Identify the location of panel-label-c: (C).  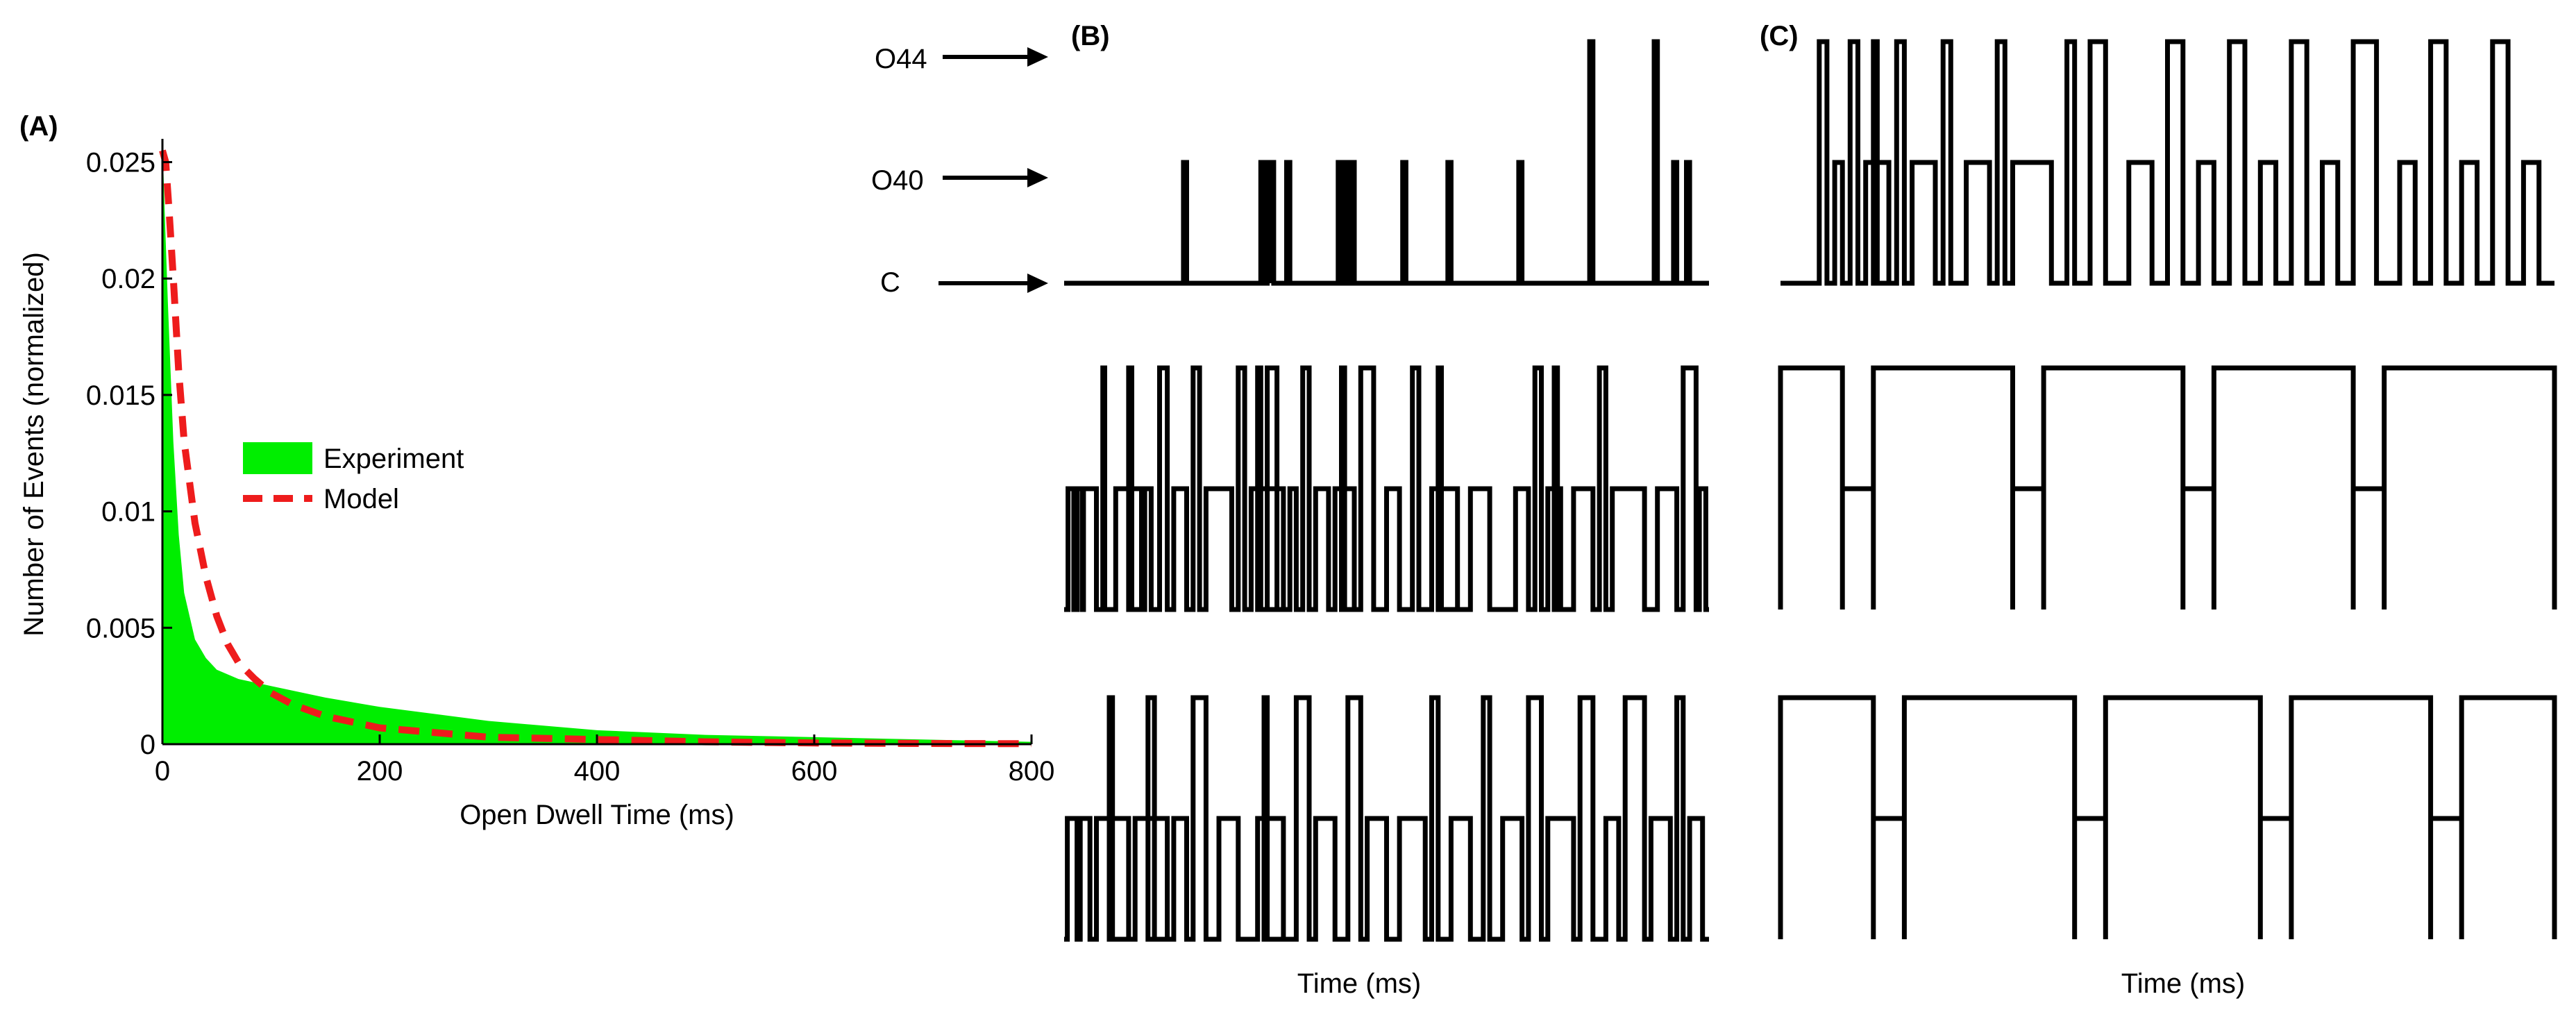
(1779, 36).